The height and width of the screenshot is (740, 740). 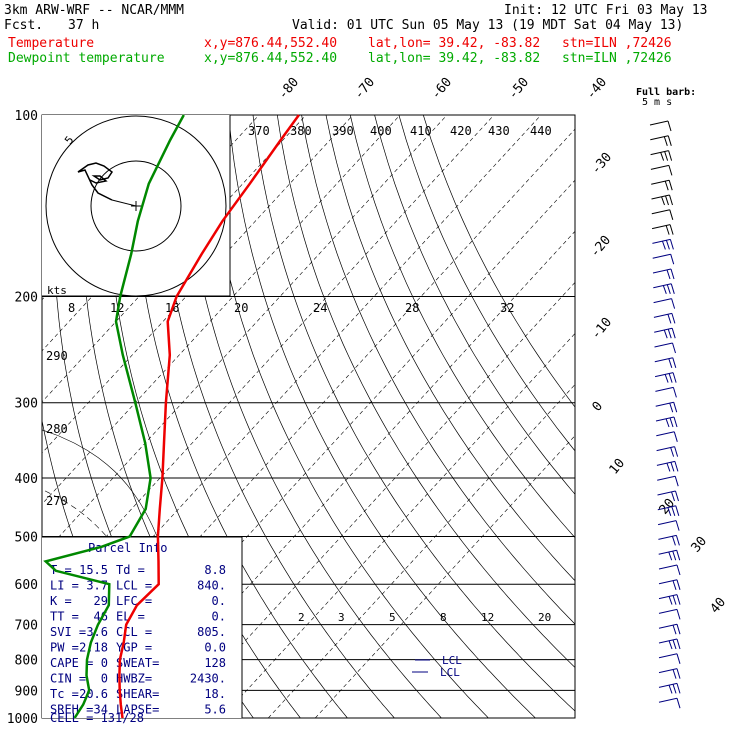 What do you see at coordinates (86, 58) in the screenshot?
I see `dewpoint-legend-name: Dewpoint temperature` at bounding box center [86, 58].